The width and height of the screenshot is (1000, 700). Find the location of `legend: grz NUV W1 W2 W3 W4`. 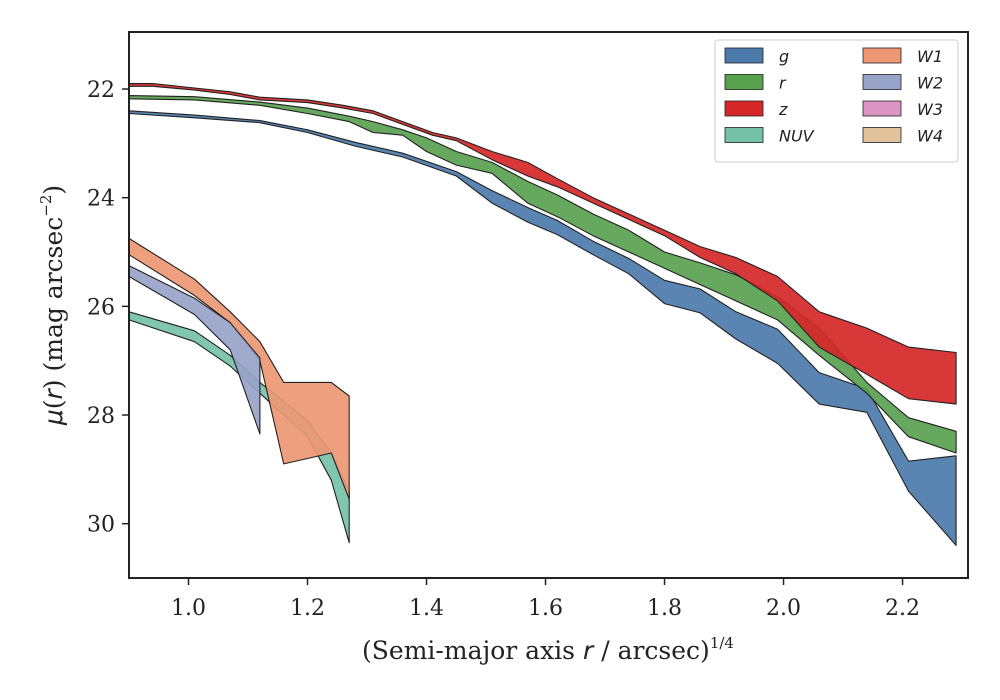

legend: grz NUV W1 W2 W3 W4 is located at coordinates (836, 101).